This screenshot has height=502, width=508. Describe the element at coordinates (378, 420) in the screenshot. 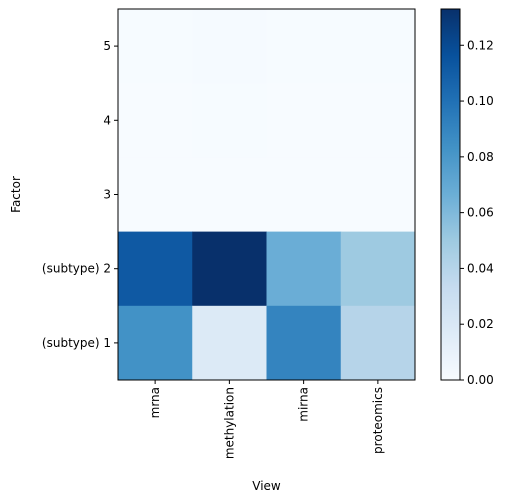

I see `x-tick-label: proteomics` at that location.